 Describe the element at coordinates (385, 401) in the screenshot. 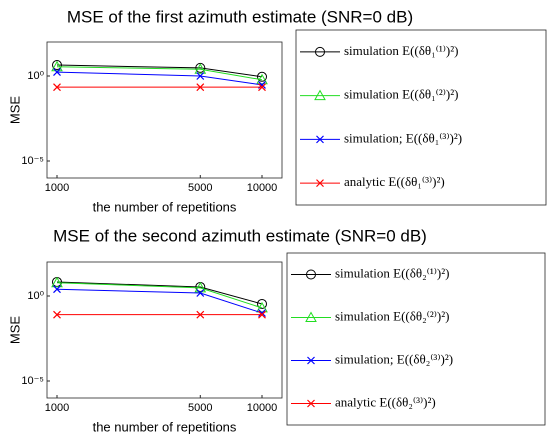

I see `legend-label: analytic E((δθ₂⁽³⁾)²)` at that location.